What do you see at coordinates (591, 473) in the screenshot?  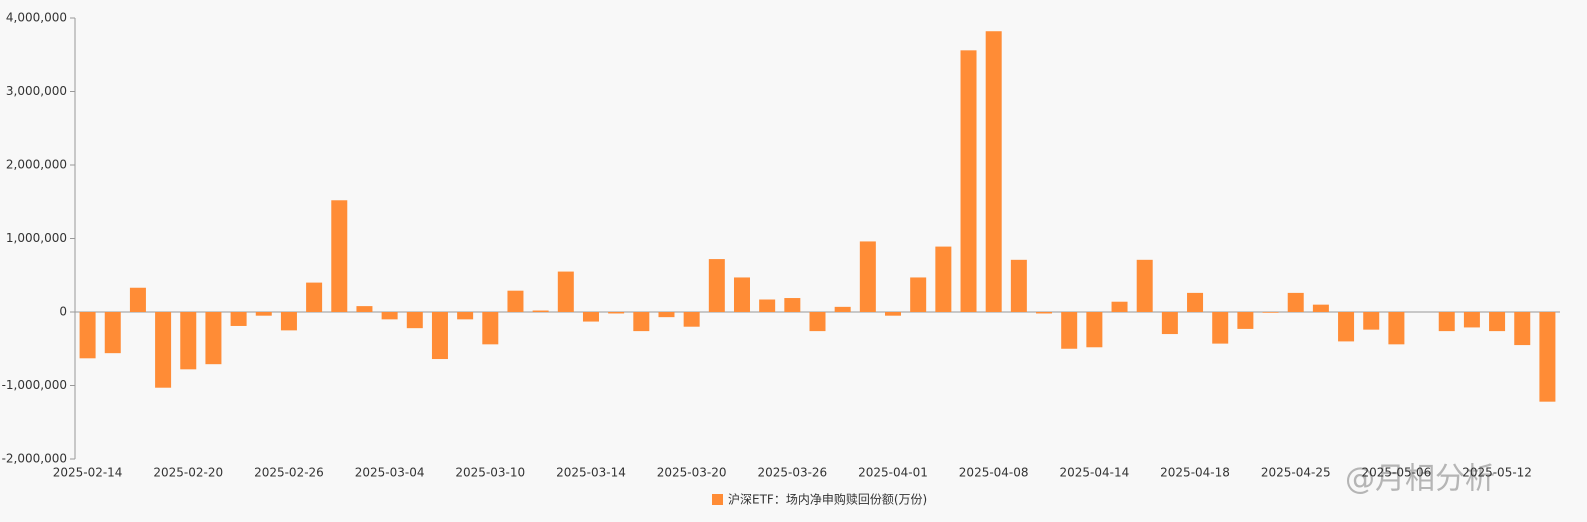 I see `x-tick-label: 2025-03-14` at bounding box center [591, 473].